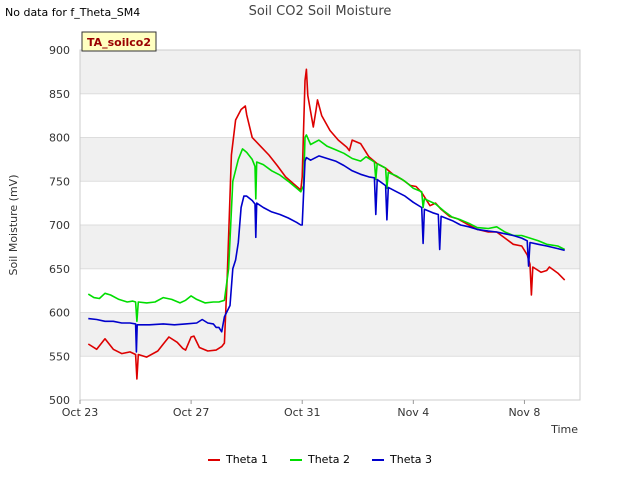  I want to click on legend-item-theta-3: Theta 3, so click(402, 459).